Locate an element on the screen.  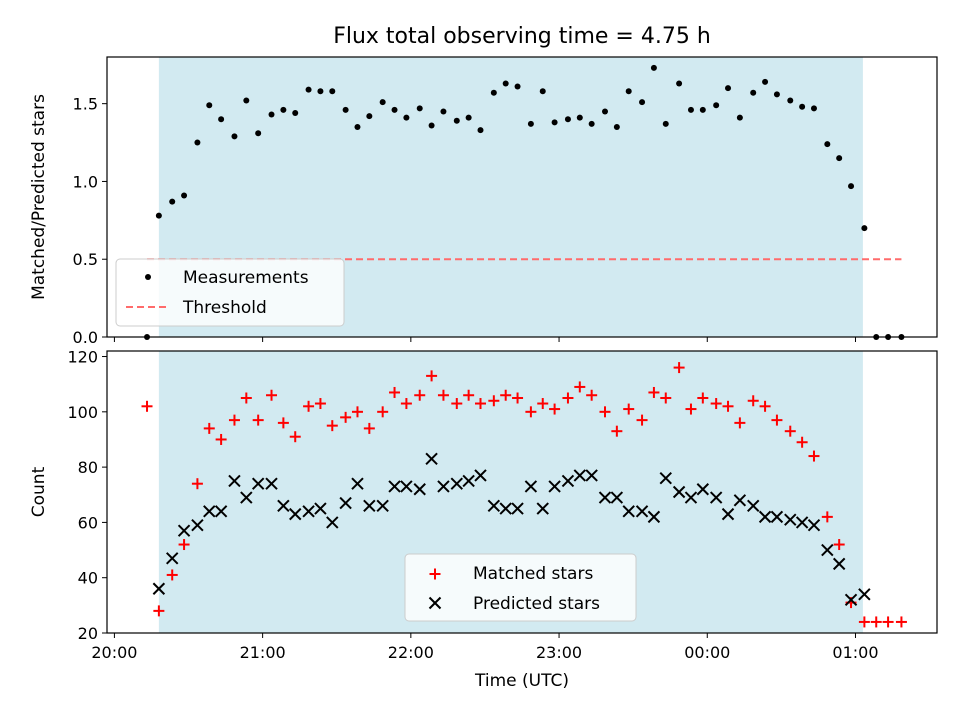
y-tick-label: 0.0 is located at coordinates (85, 337).